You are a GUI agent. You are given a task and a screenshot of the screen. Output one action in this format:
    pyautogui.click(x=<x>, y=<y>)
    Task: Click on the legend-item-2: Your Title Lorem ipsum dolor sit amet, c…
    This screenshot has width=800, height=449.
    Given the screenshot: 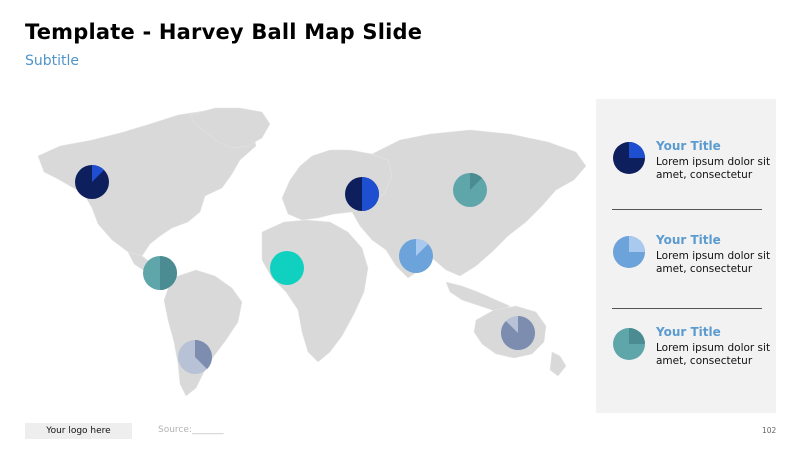 What is the action you would take?
    pyautogui.click(x=692, y=263)
    